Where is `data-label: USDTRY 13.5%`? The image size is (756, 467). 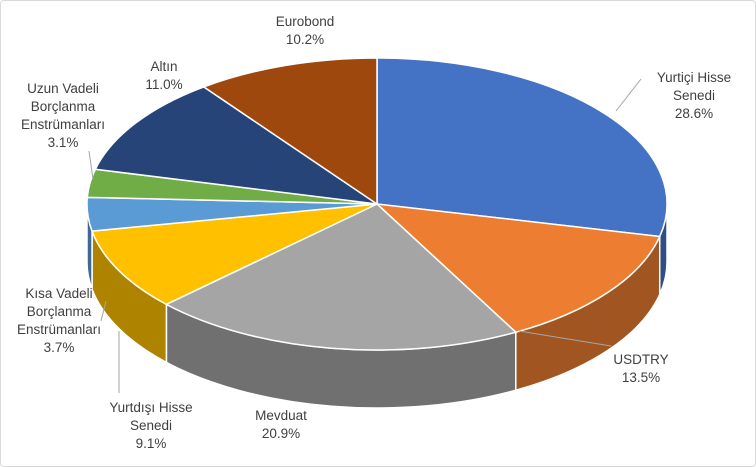 data-label: USDTRY 13.5% is located at coordinates (641, 369).